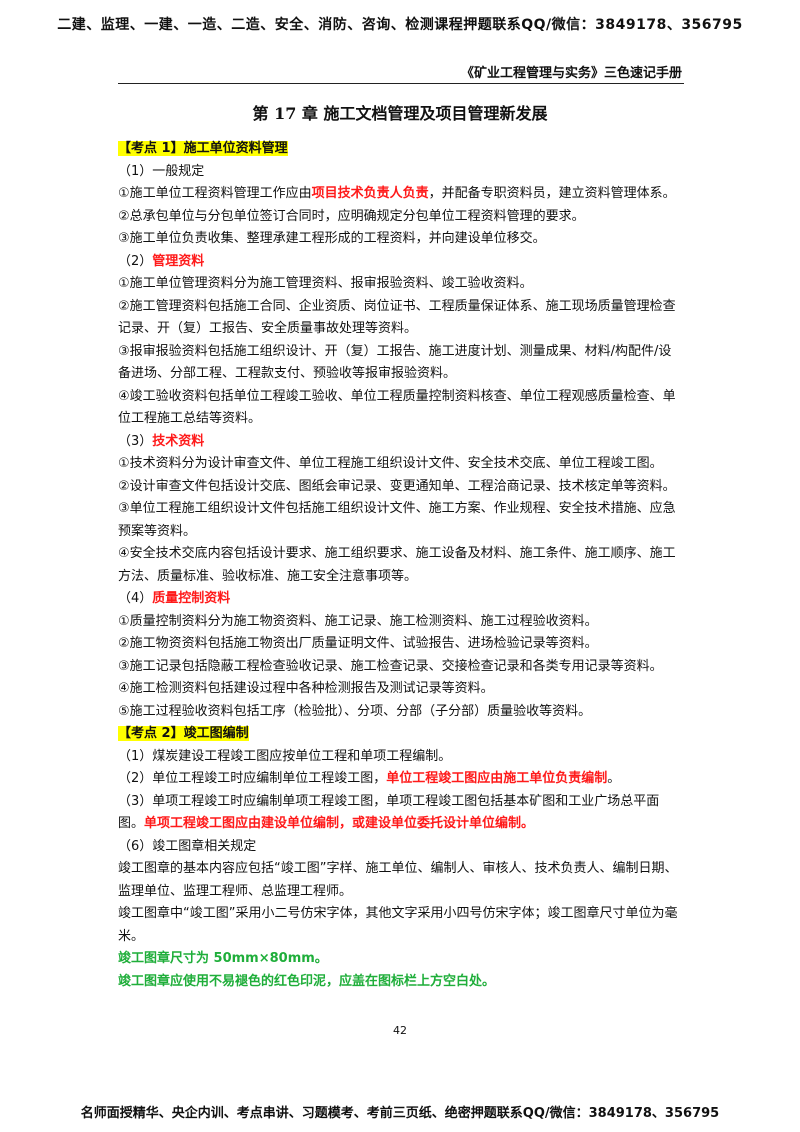 This screenshot has height=1132, width=800. I want to click on red-emphasis: 单项工程竣工图应由建设单位编制，或建设单位委托设计单位编制。, so click(339, 823).